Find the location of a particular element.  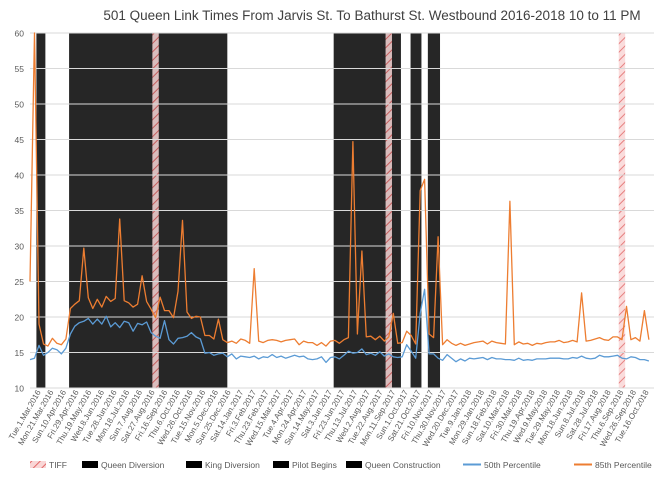

y-tick-label: 30 is located at coordinates (20, 247).